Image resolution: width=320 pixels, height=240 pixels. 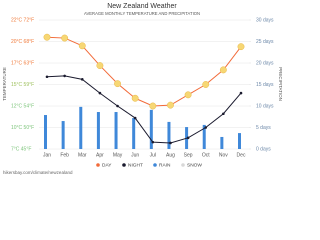 What do you see at coordinates (22, 106) in the screenshot?
I see `y-tick-label: 12°C 54°F` at bounding box center [22, 106].